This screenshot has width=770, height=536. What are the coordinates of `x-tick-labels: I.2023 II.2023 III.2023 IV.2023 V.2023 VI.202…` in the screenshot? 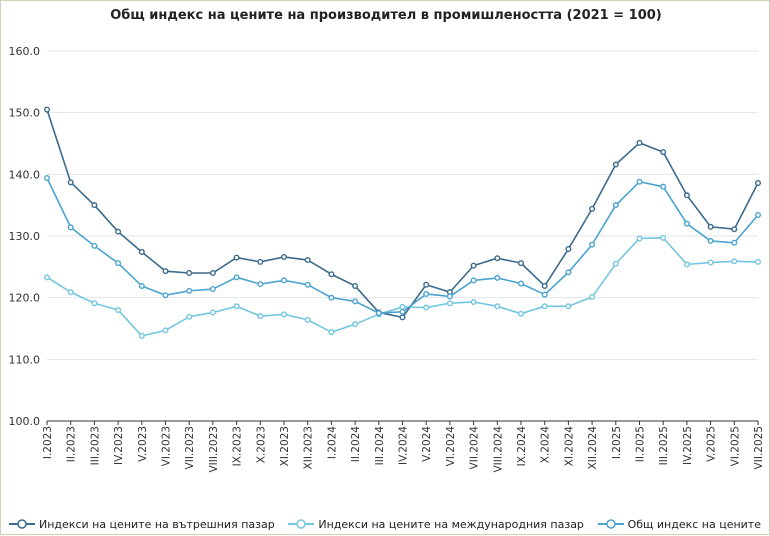 It's located at (403, 449).